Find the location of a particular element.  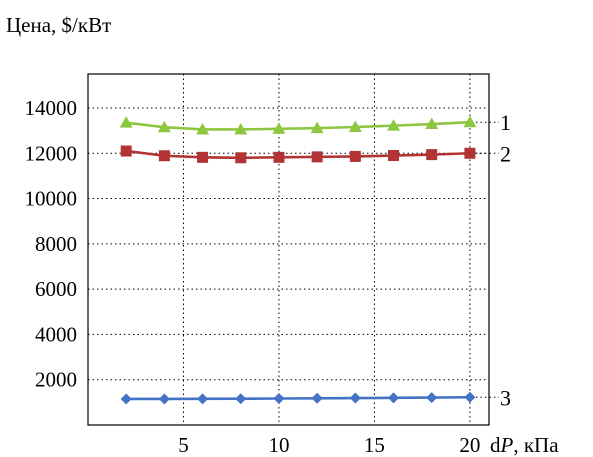

x-axis-label: dP, кПа is located at coordinates (524, 445).